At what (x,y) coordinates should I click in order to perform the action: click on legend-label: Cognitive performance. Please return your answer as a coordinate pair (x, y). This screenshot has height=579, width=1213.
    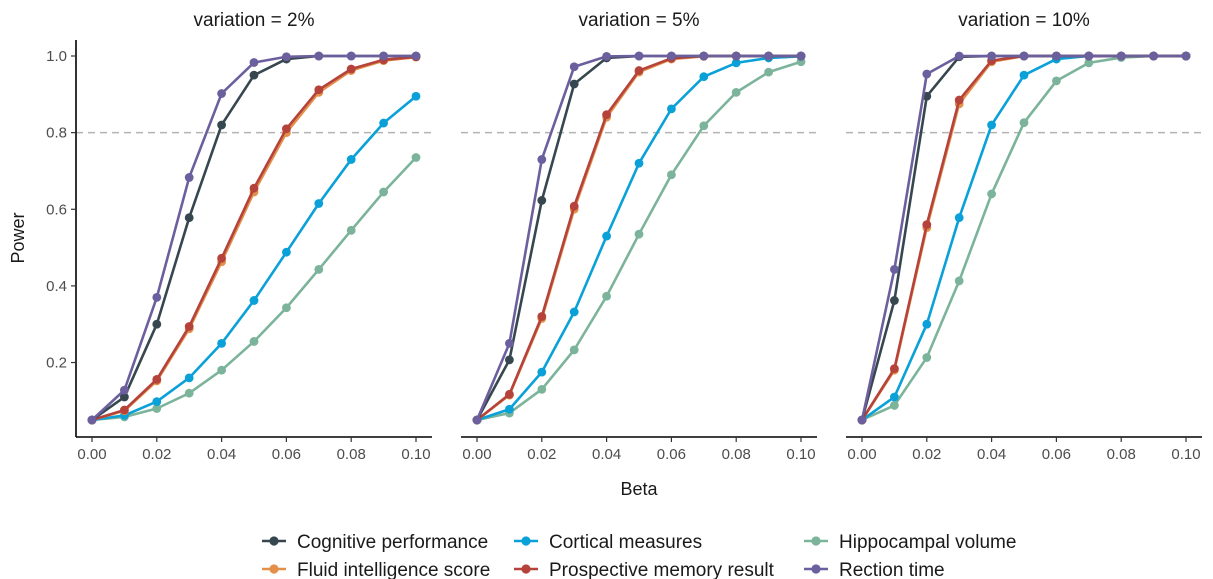
    Looking at the image, I should click on (392, 542).